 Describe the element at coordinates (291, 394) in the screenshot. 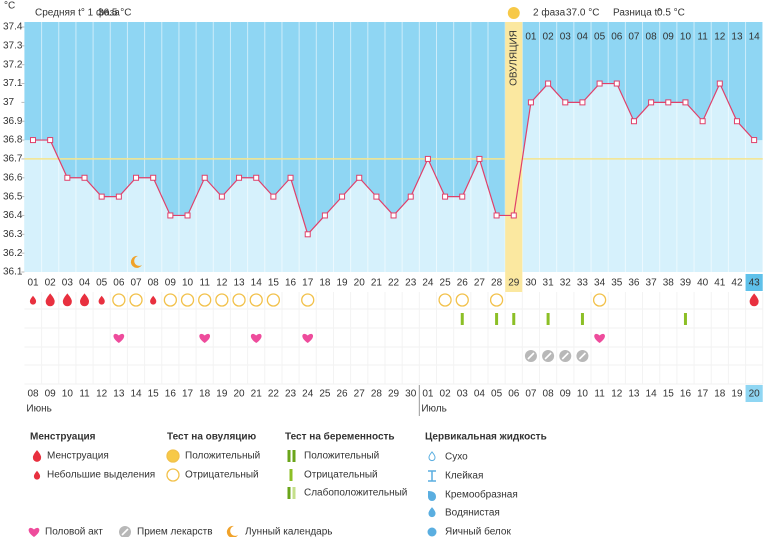

I see `date-label: 23` at that location.